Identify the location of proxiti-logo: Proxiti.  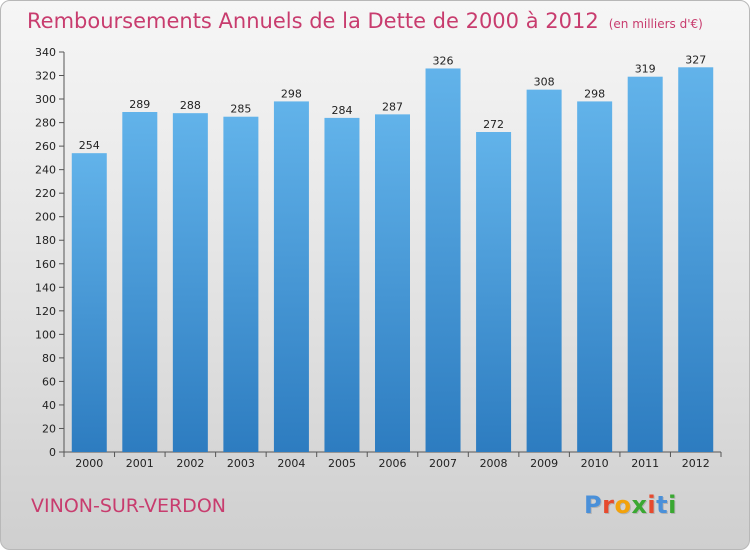
(630, 505).